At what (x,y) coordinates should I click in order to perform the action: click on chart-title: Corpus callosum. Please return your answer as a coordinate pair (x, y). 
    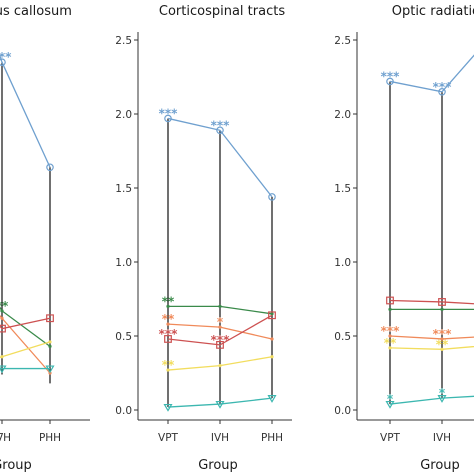
    Looking at the image, I should click on (36, 11).